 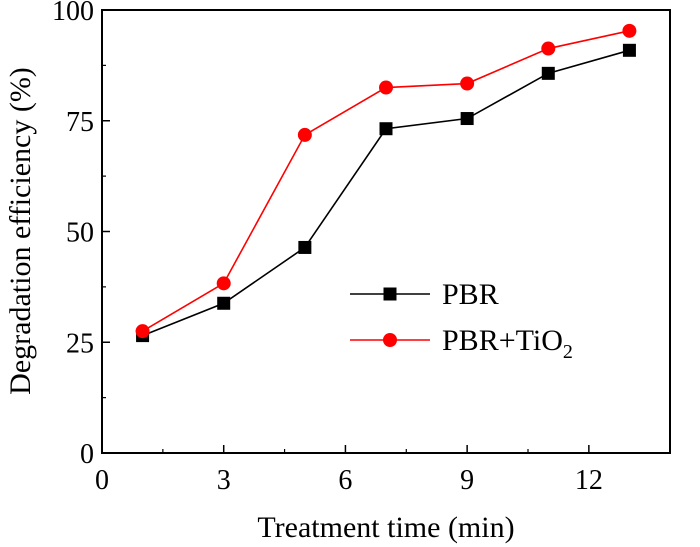 I want to click on legend-marker-pbr-tio2, so click(x=390, y=340).